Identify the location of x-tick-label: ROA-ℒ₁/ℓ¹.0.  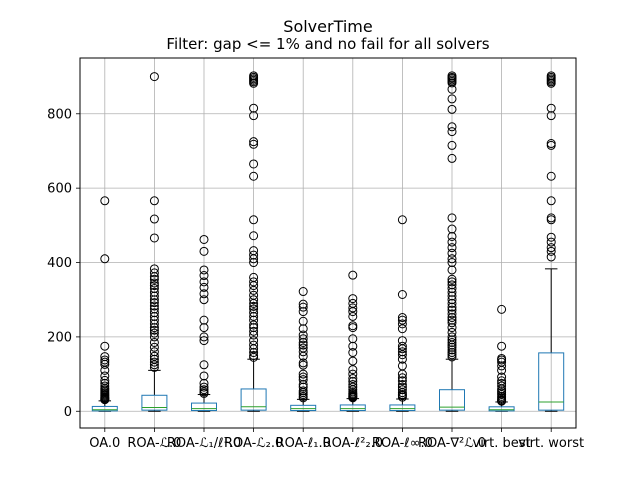
(204, 443).